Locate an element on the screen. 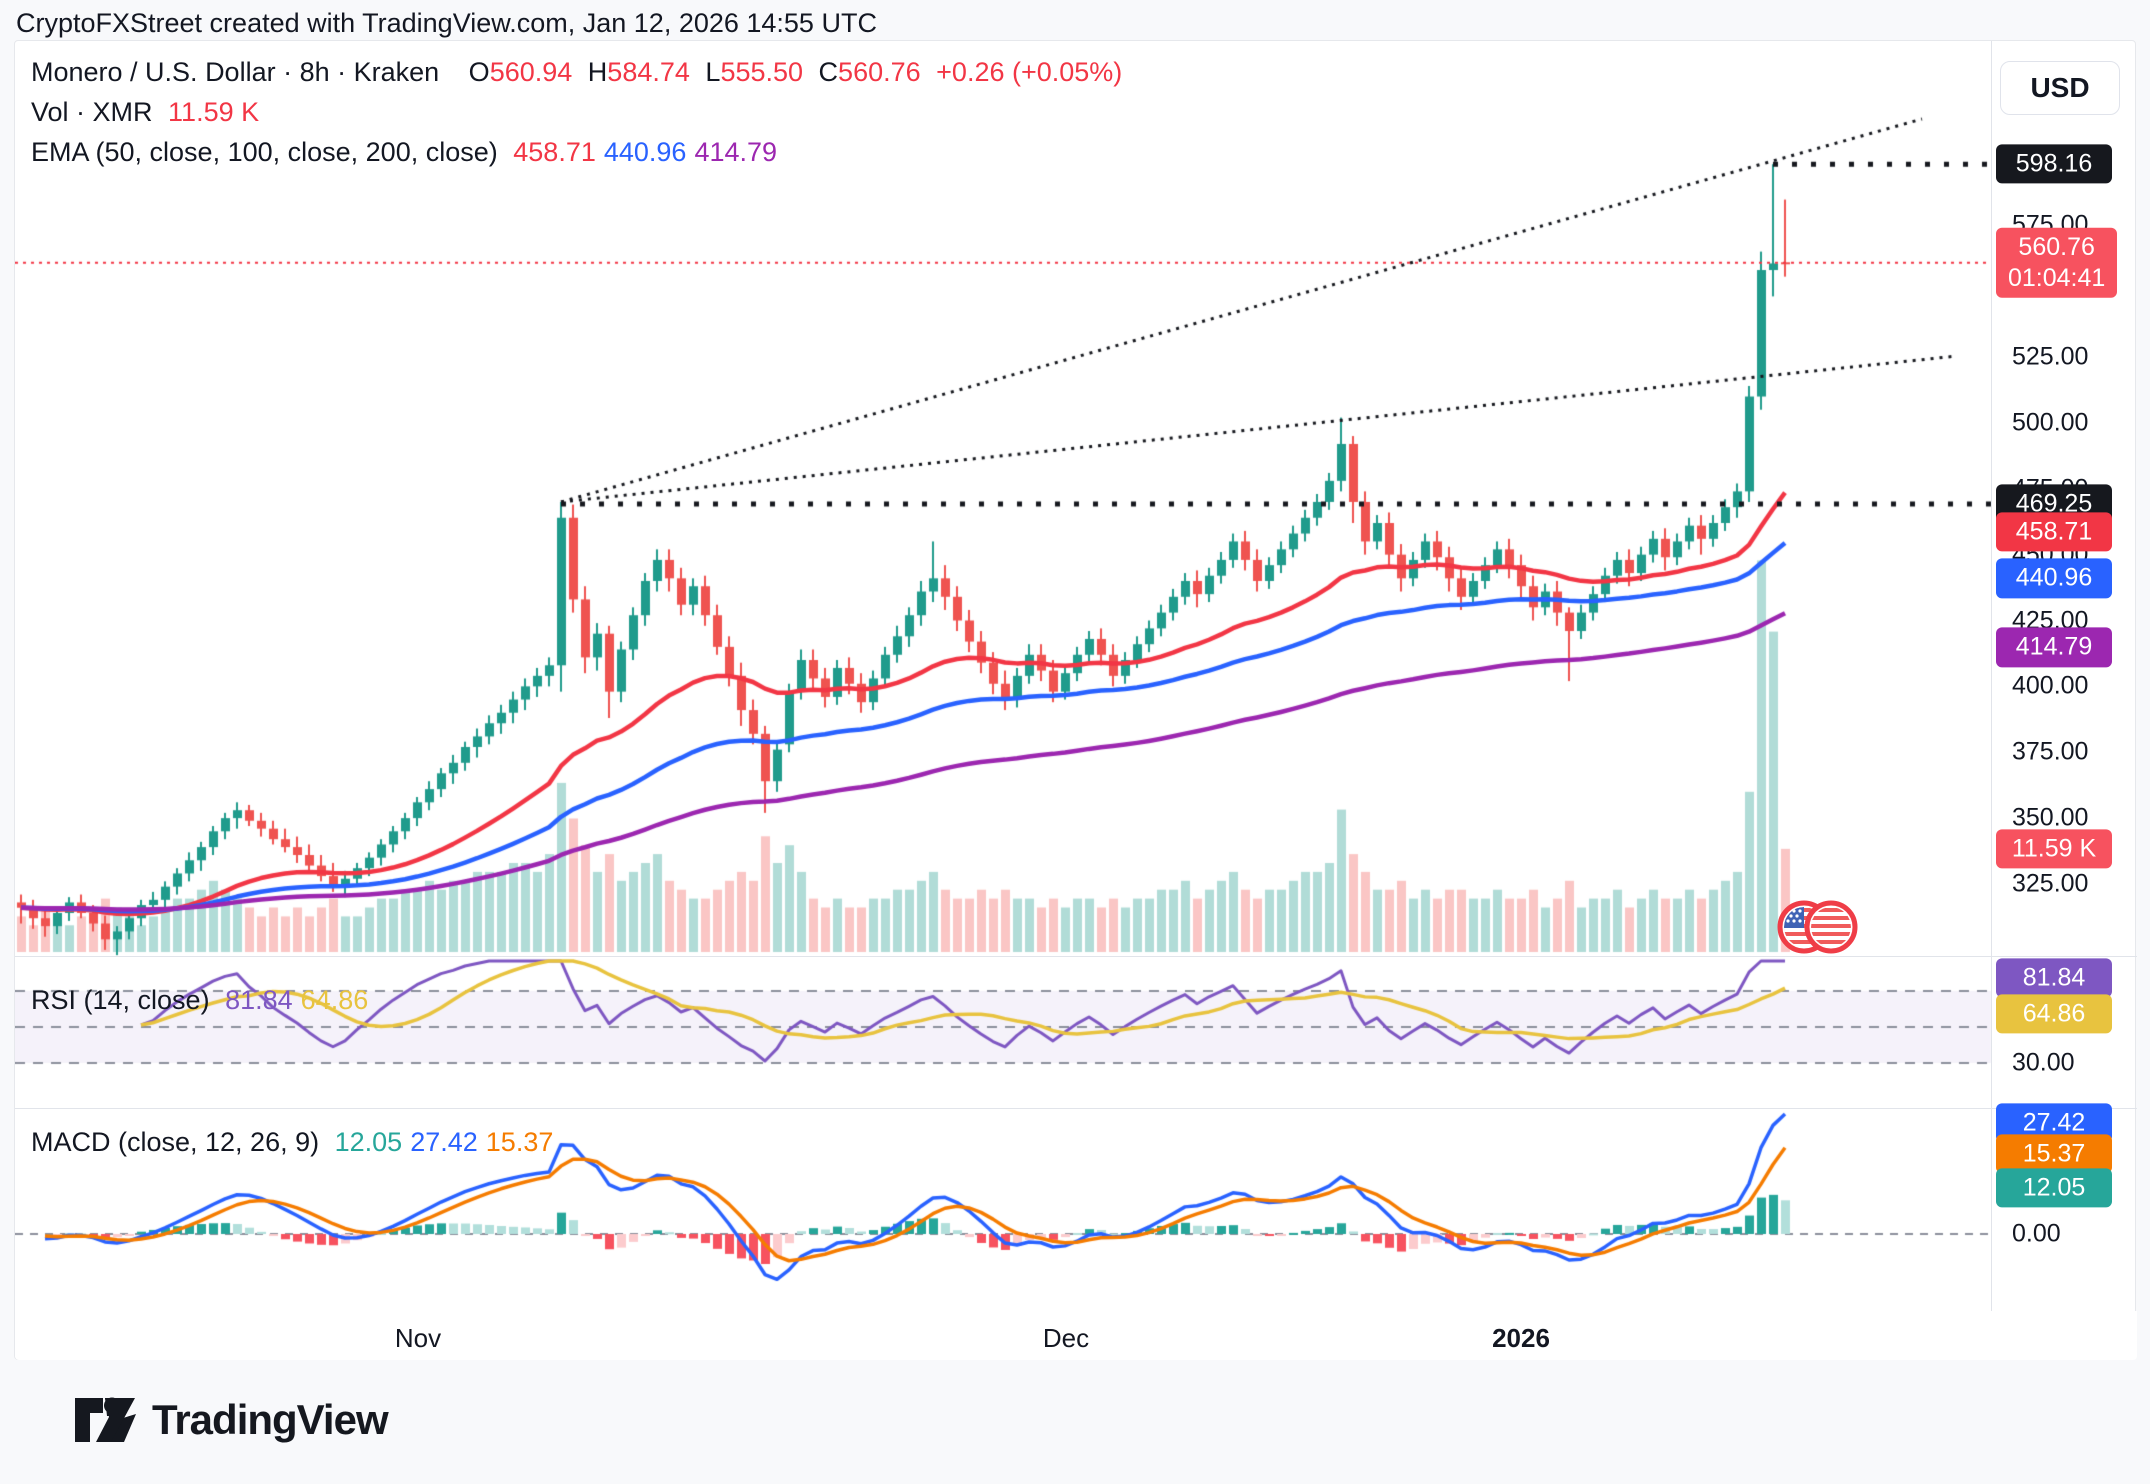 This screenshot has width=2150, height=1484. usd-pair-flag-icon is located at coordinates (1828, 929).